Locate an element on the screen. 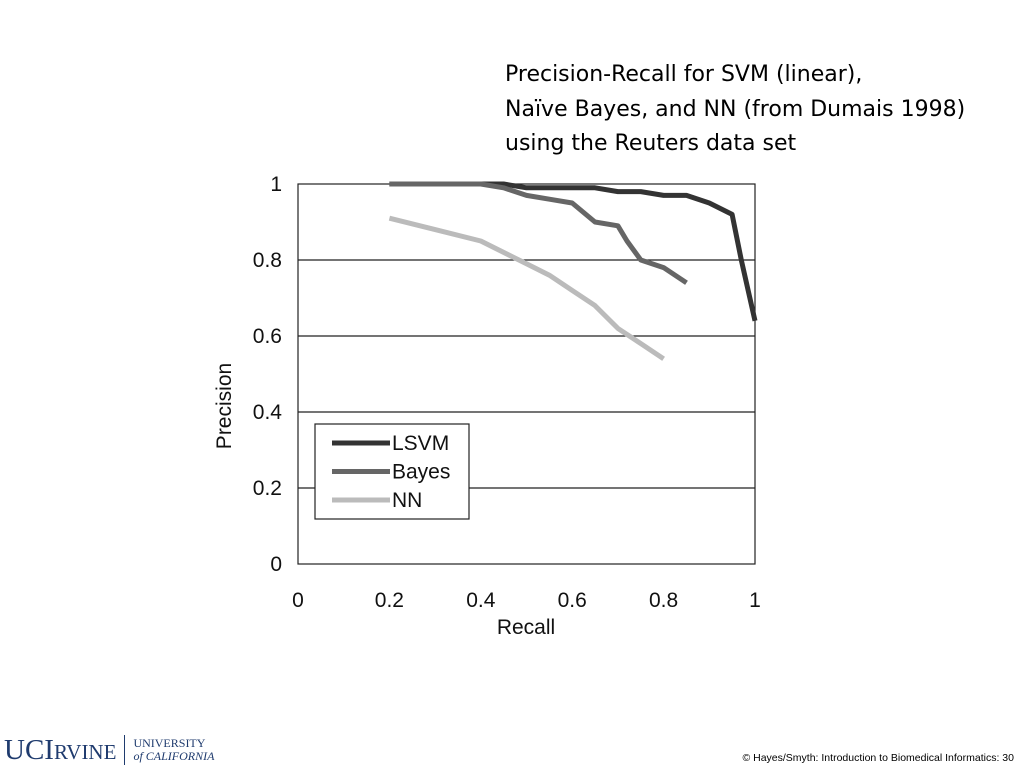 This screenshot has height=768, width=1024. logo-university-text: UNIVERSITY is located at coordinates (169, 743).